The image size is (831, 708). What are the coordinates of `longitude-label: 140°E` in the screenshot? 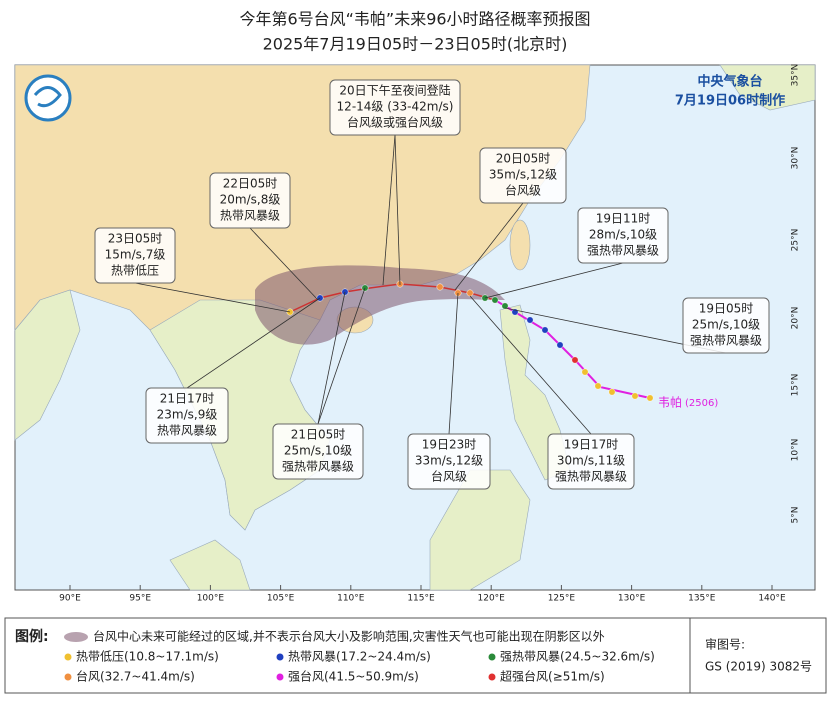 It's located at (772, 599).